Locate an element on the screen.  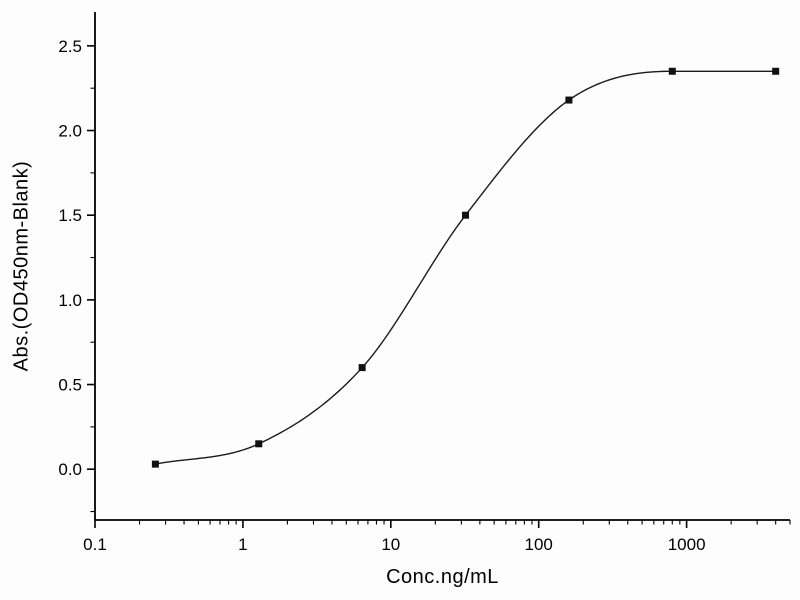
y-tick-label: 2.5 is located at coordinates (70, 46).